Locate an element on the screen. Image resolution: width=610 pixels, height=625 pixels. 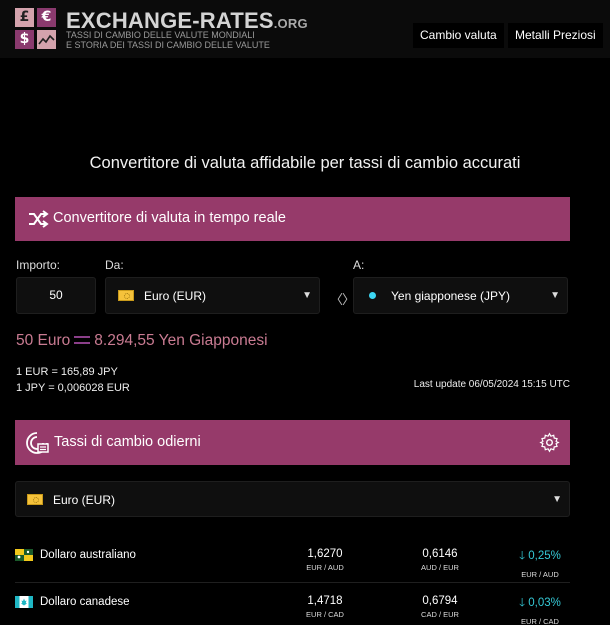
equals-icon is located at coordinates (82, 339).